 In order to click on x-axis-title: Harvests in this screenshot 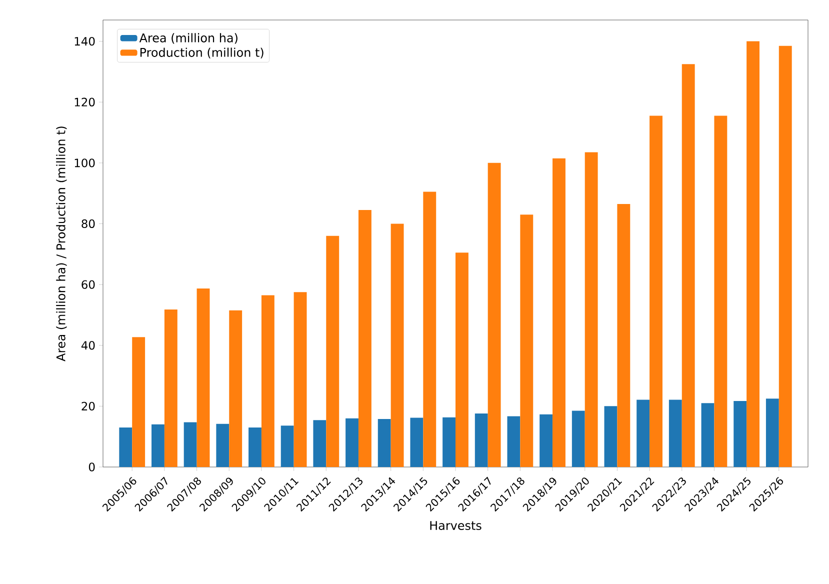, I will do `click(456, 525)`.